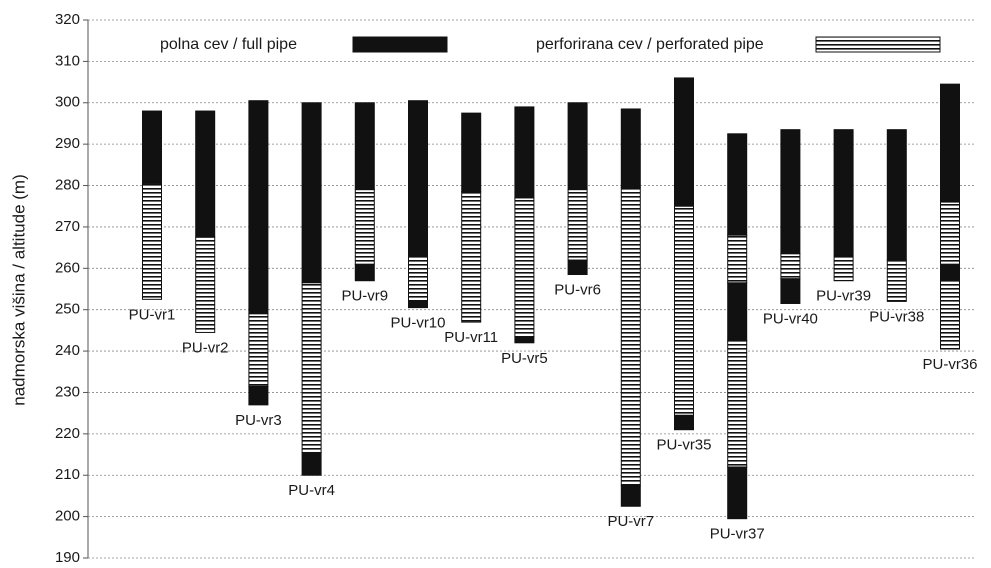 The image size is (991, 568). Describe the element at coordinates (737, 534) in the screenshot. I see `well-label: PU-vr37` at that location.